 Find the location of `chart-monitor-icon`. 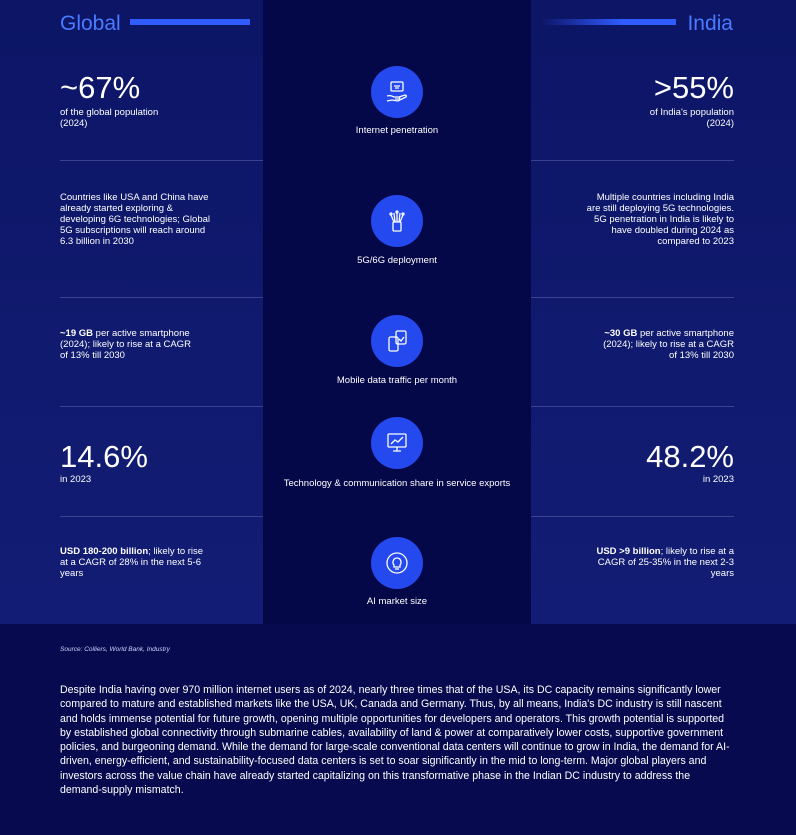

chart-monitor-icon is located at coordinates (397, 443).